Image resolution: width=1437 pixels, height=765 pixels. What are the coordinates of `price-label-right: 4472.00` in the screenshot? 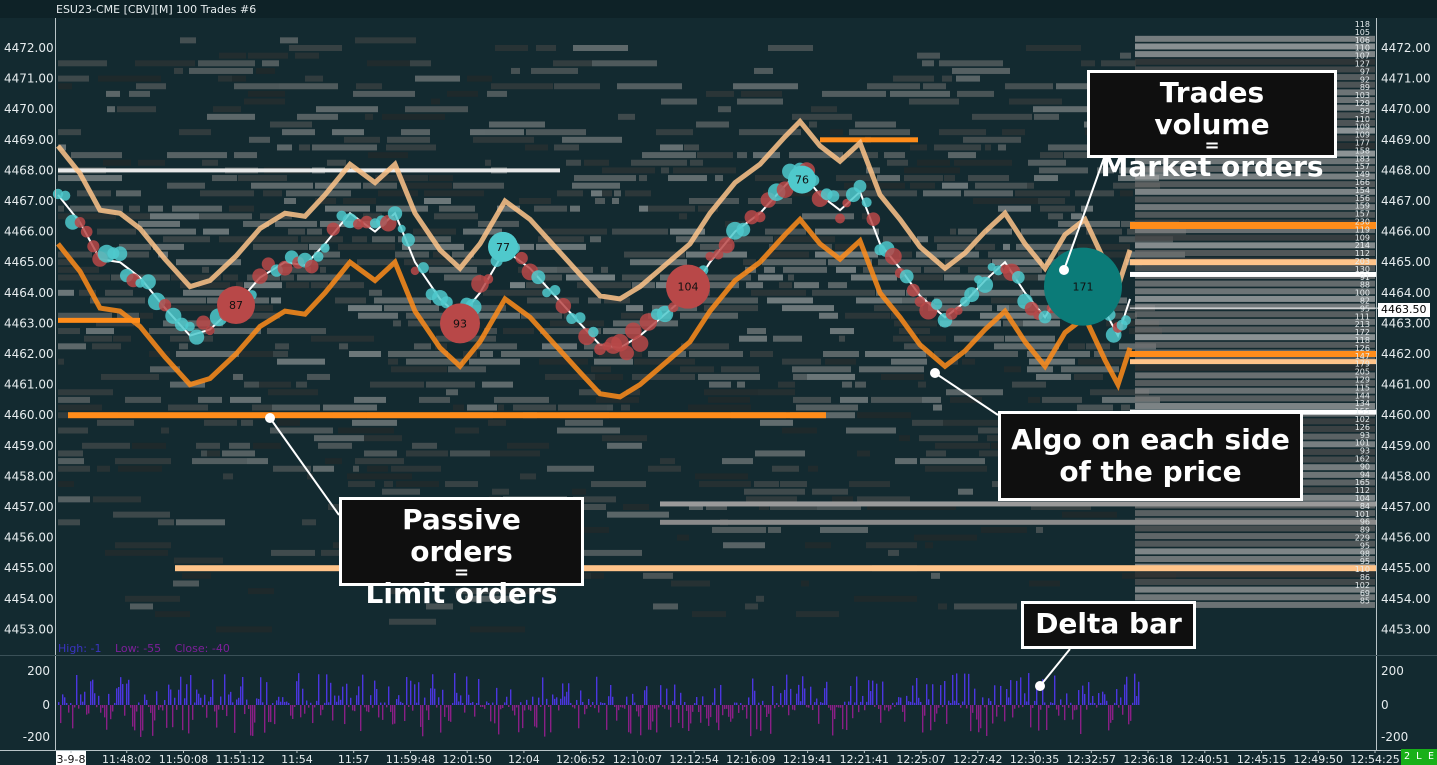 It's located at (1406, 48).